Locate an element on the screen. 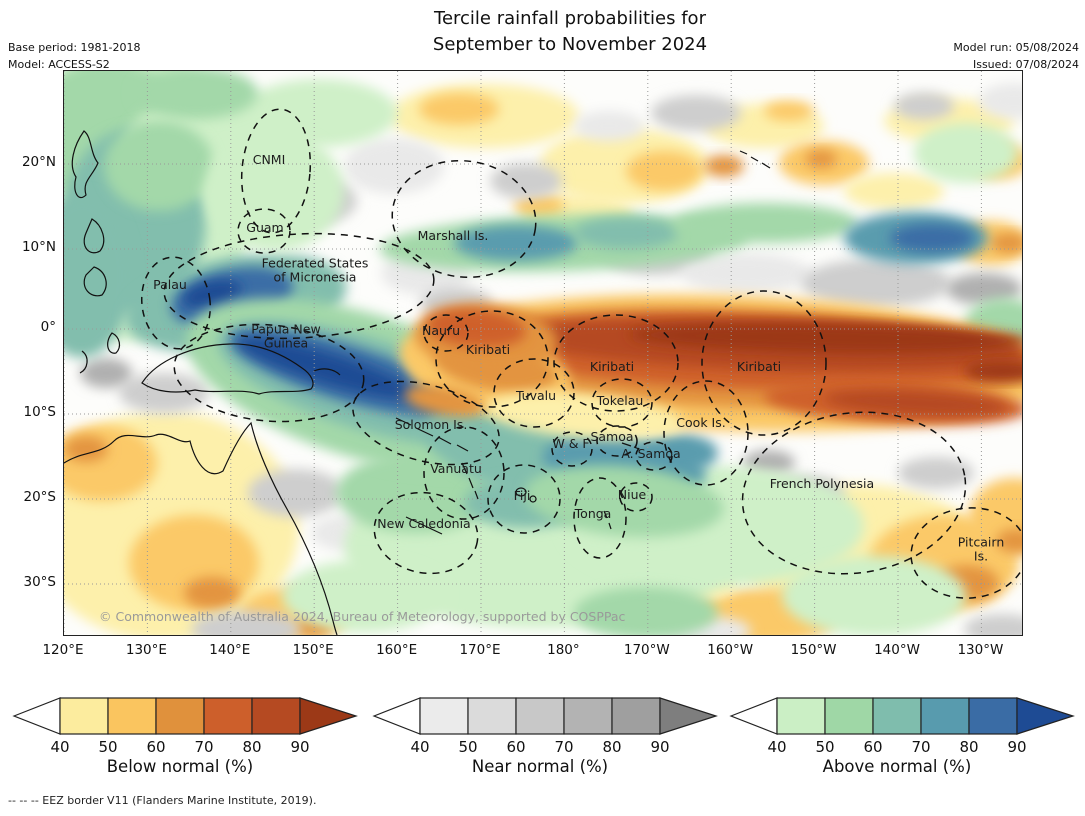  legend-near-normal-tick-70: 70 is located at coordinates (563, 746).